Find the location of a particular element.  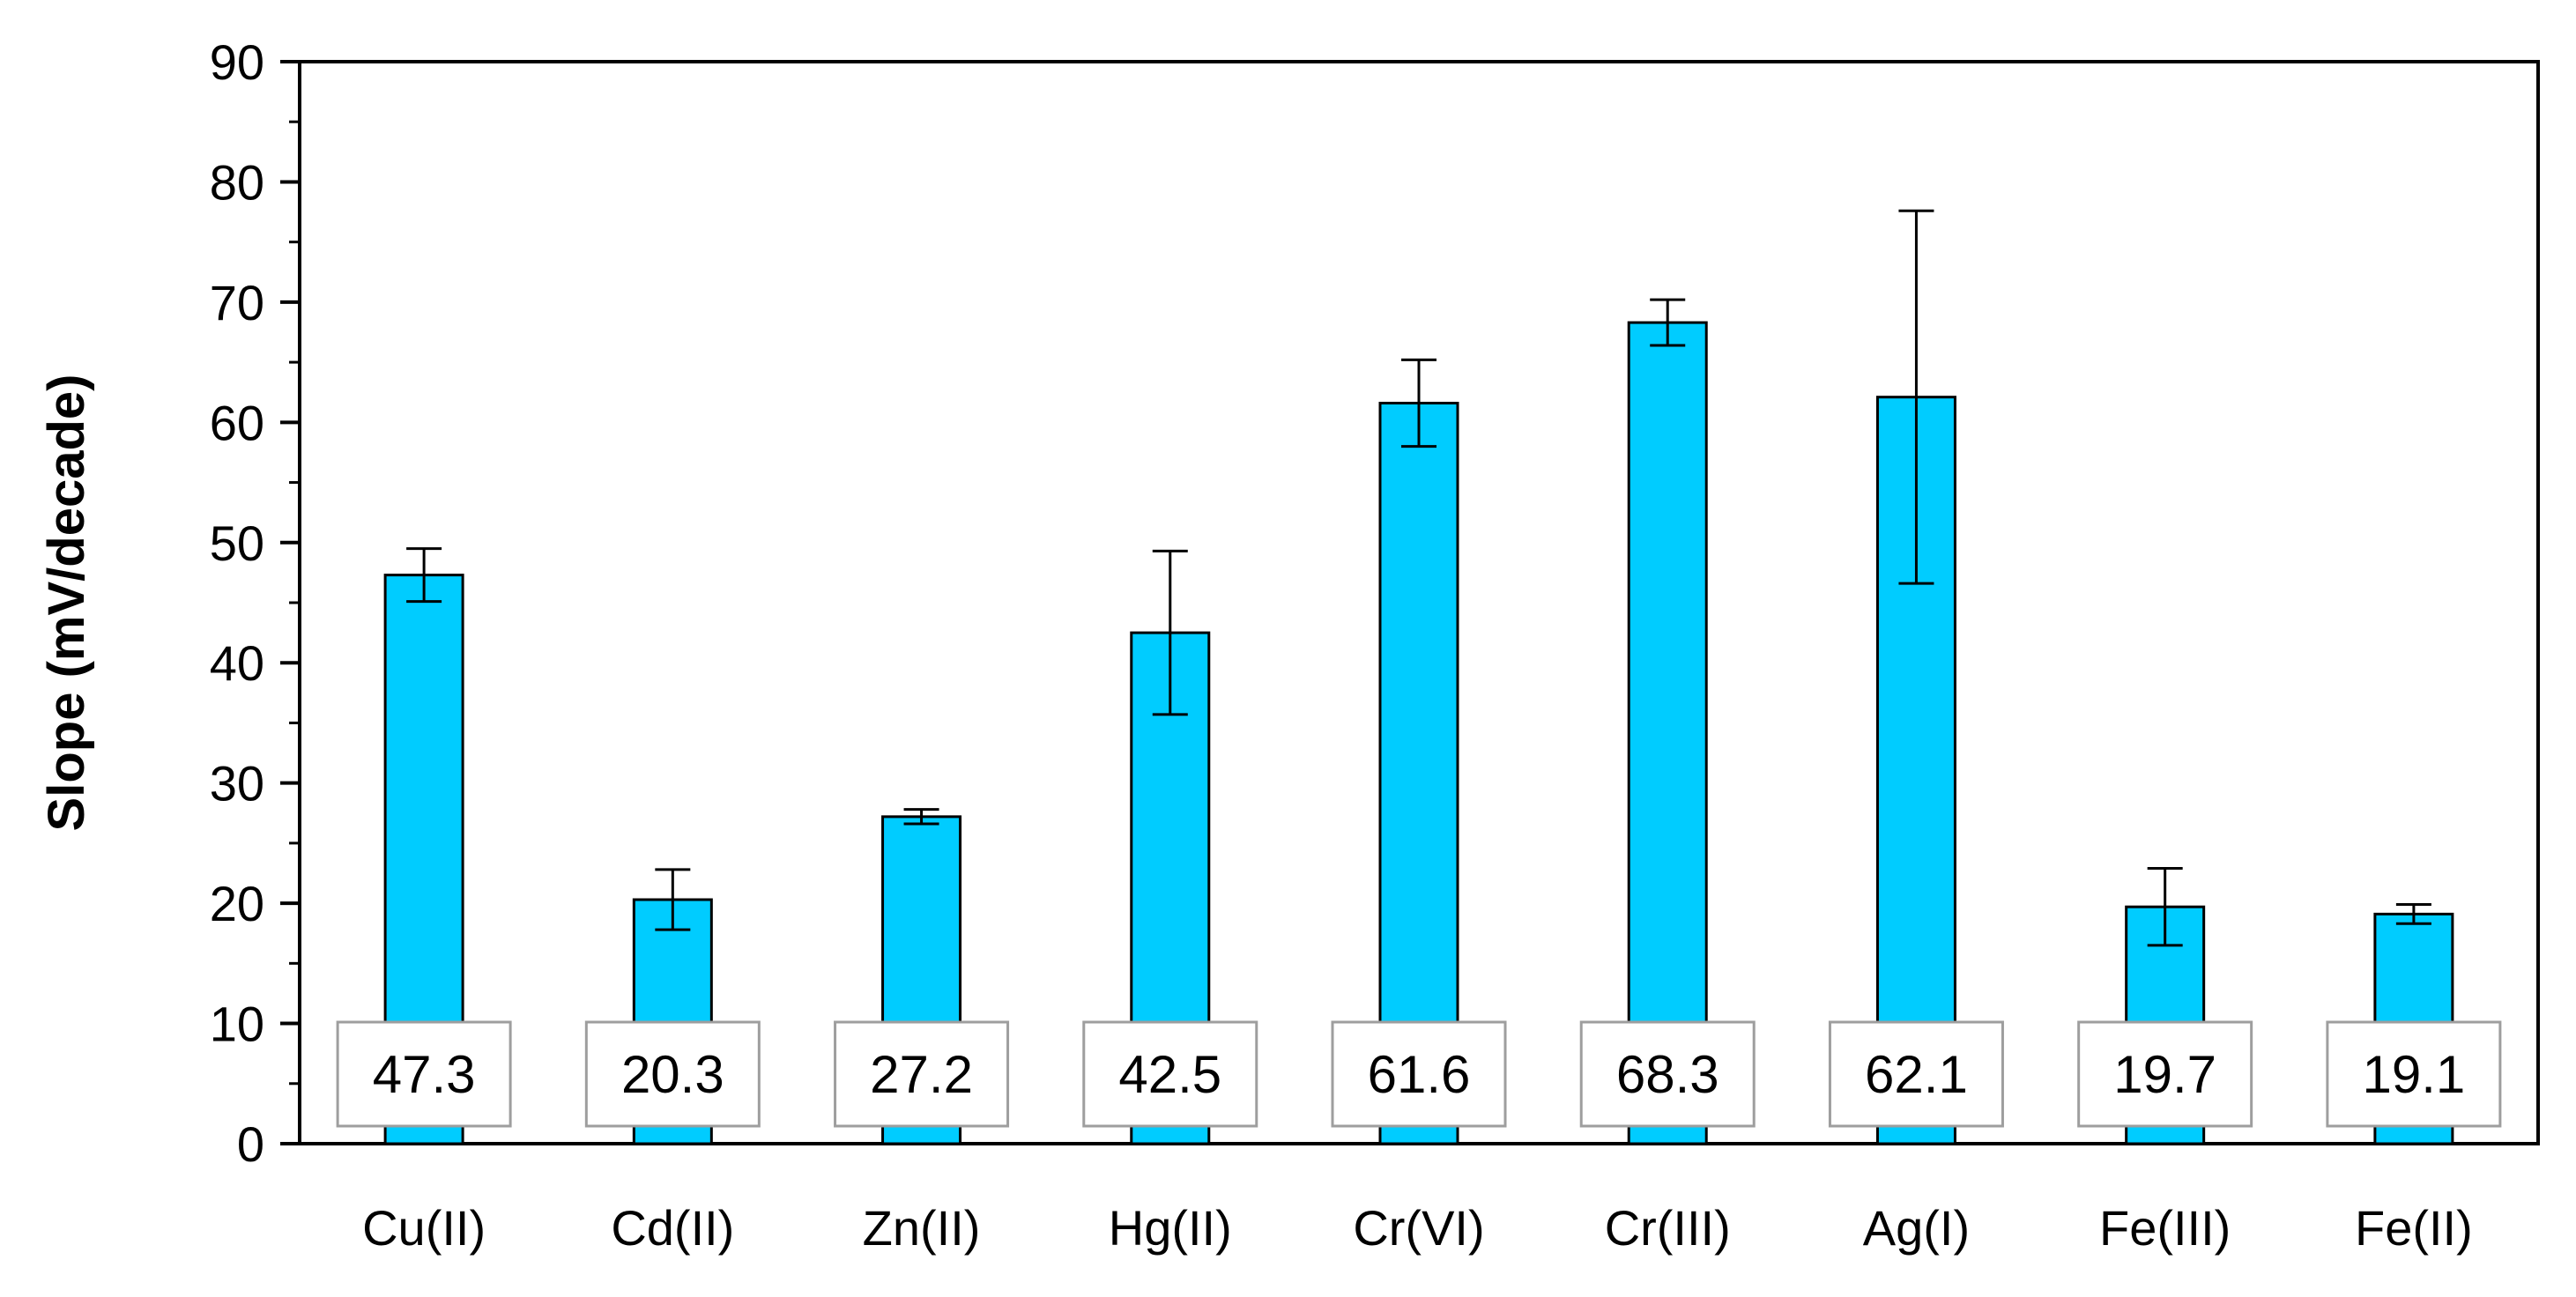

y-tick-label: 40 is located at coordinates (237, 663).